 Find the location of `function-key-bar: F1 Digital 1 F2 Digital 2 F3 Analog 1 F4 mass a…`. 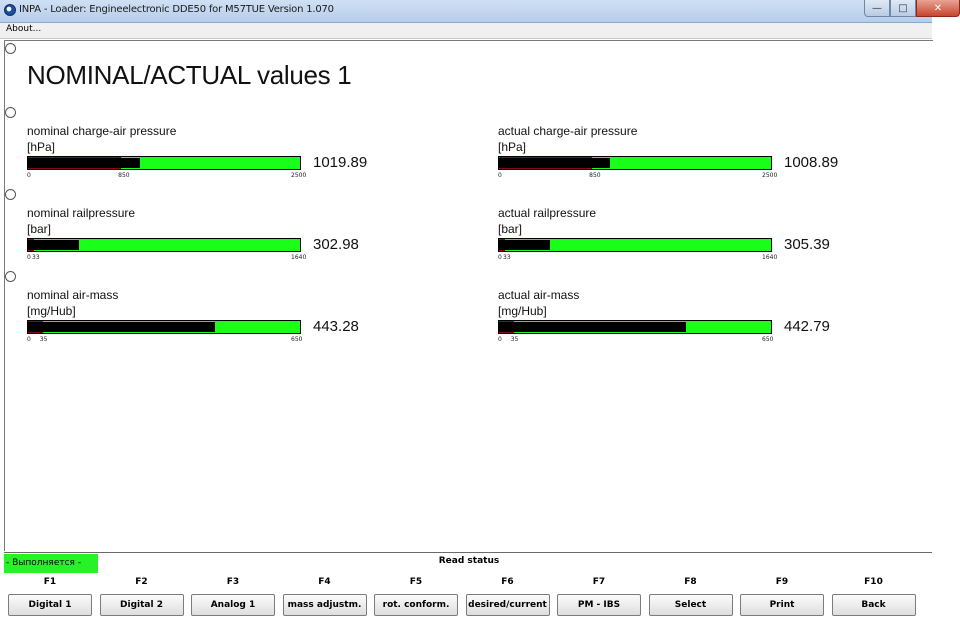

function-key-bar: F1 Digital 1 F2 Digital 2 F3 Analog 1 F4 mass a… is located at coordinates (468, 597).